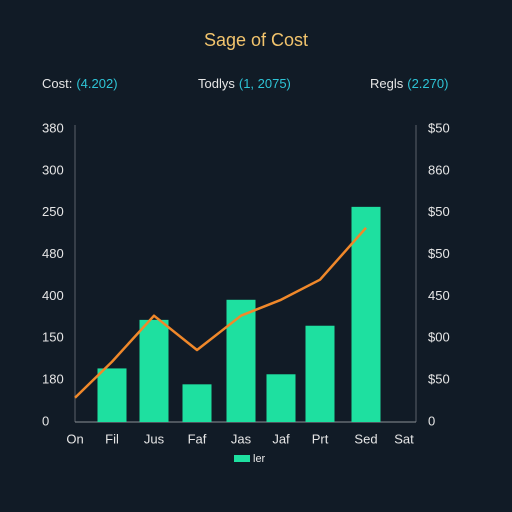 This screenshot has width=512, height=512. I want to click on x-tick-label: Sat, so click(404, 438).